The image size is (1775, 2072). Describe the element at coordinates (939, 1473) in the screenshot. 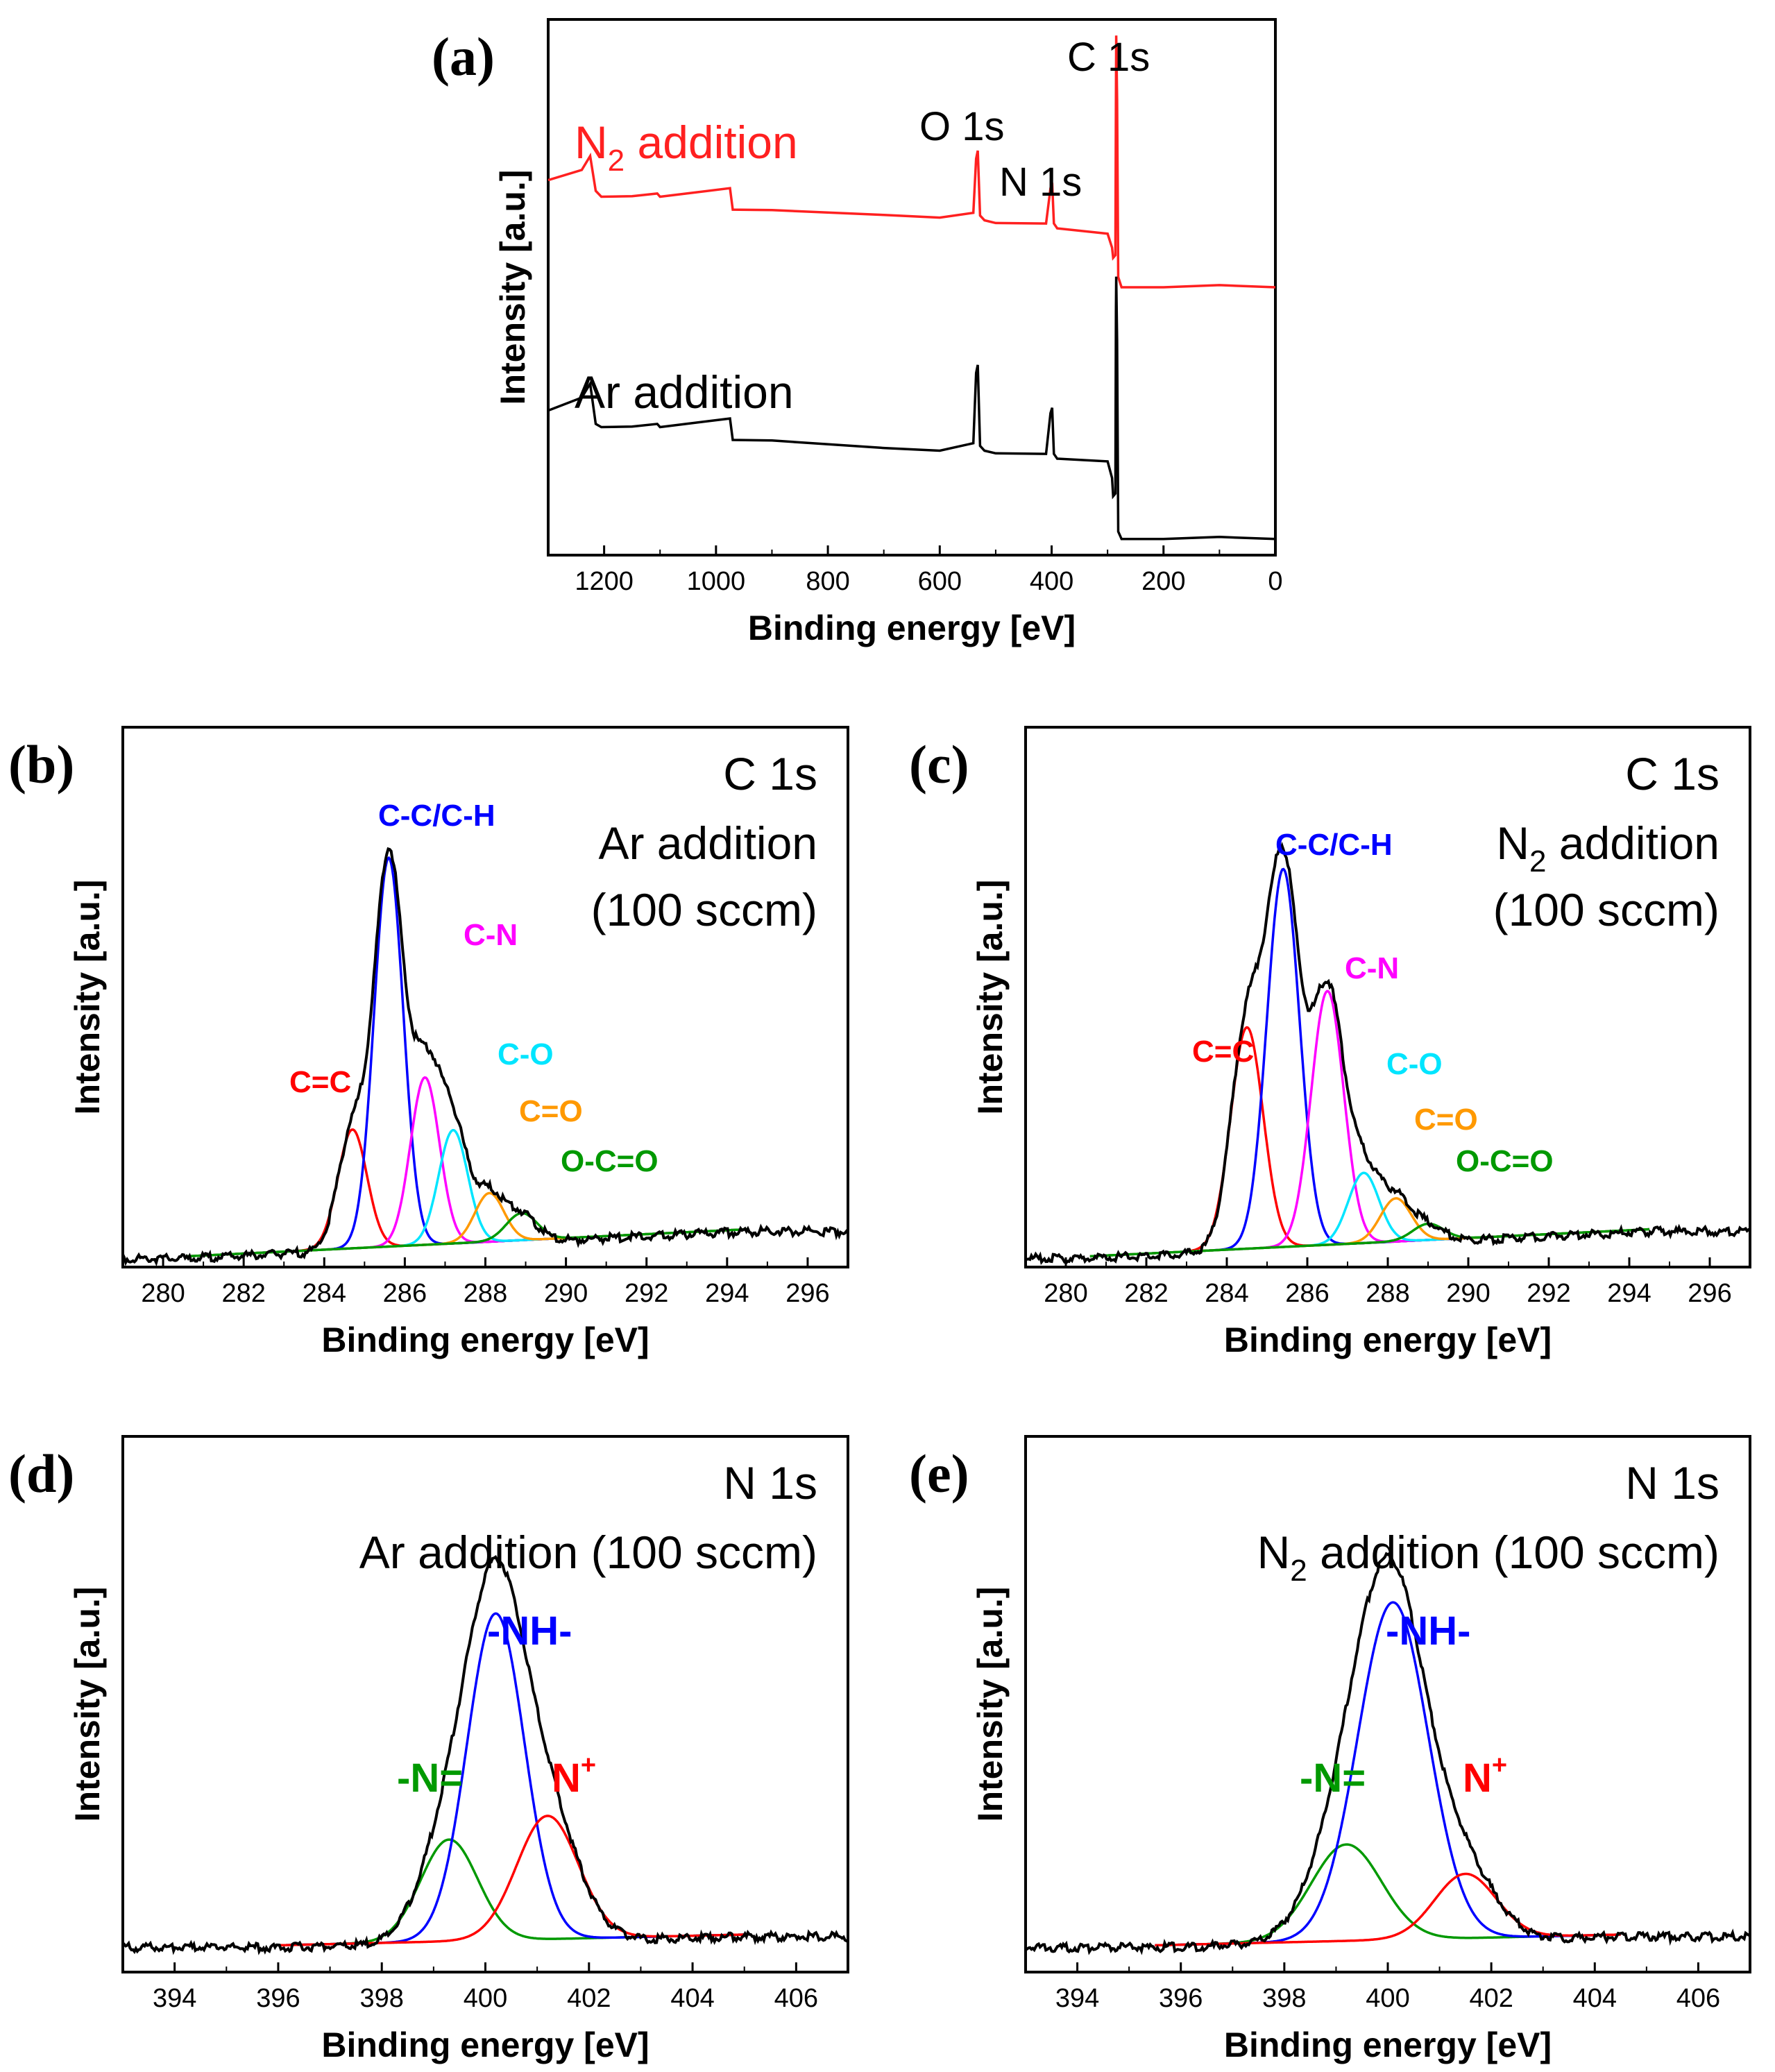

I see `panel-label-e: (e)` at that location.